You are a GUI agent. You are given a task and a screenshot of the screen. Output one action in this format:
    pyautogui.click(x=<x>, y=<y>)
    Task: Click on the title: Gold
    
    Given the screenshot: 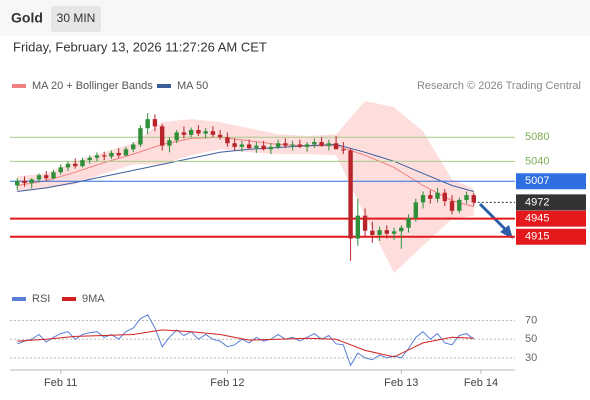 What is the action you would take?
    pyautogui.click(x=27, y=18)
    